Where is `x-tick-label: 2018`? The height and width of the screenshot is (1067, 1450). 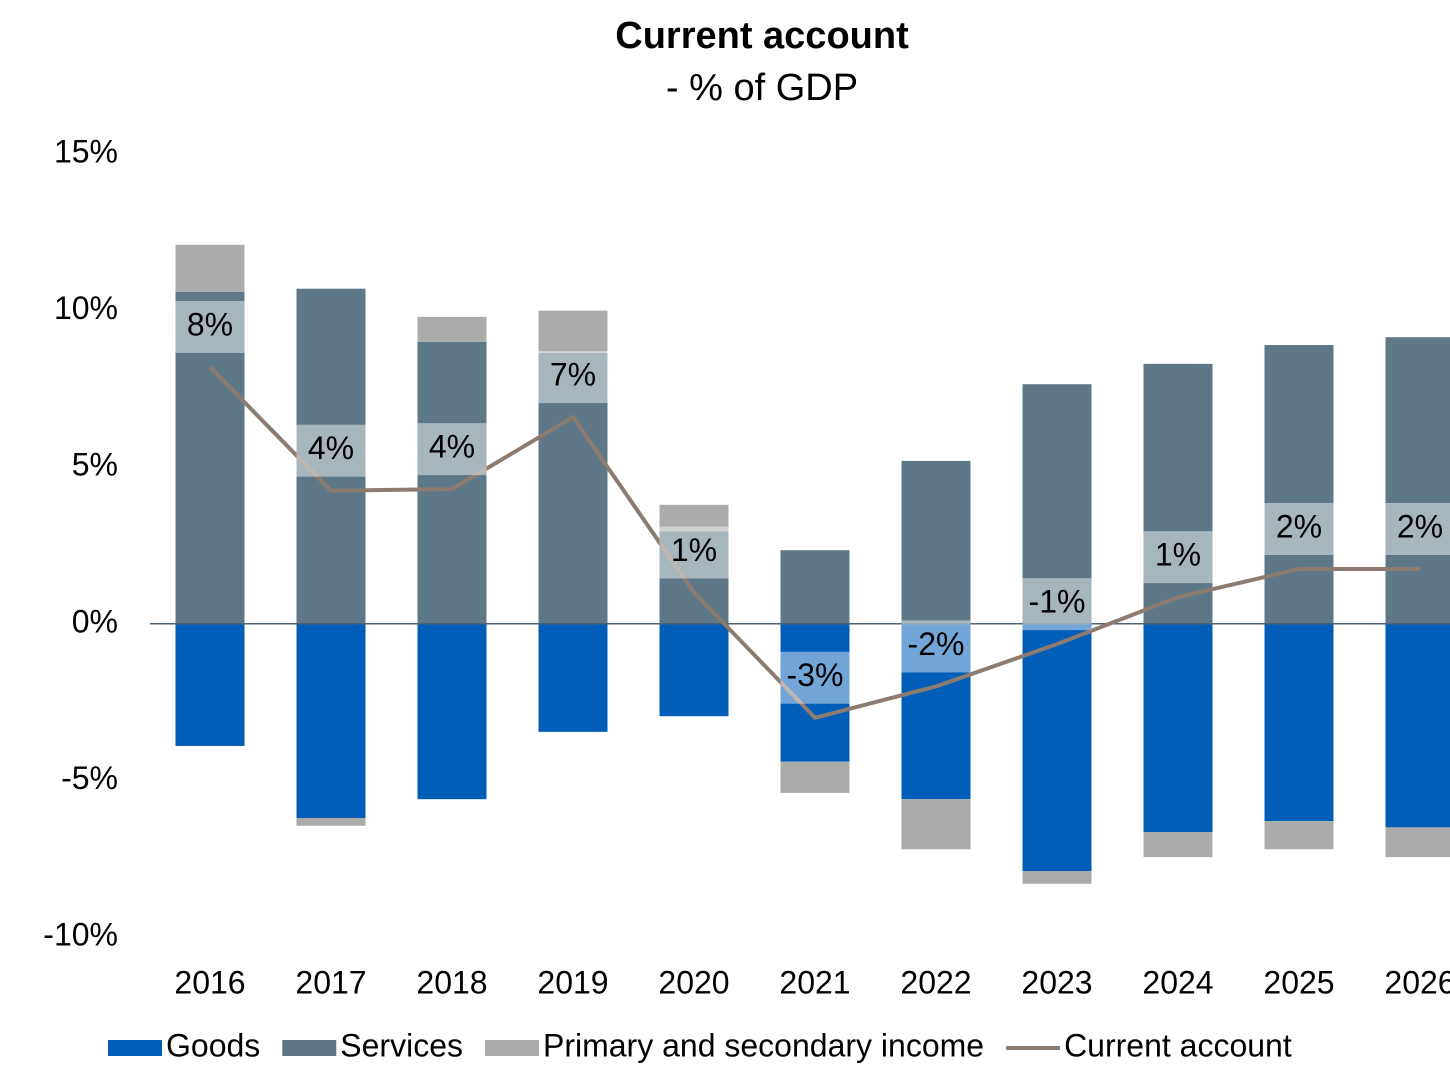
x-tick-label: 2018 is located at coordinates (451, 982).